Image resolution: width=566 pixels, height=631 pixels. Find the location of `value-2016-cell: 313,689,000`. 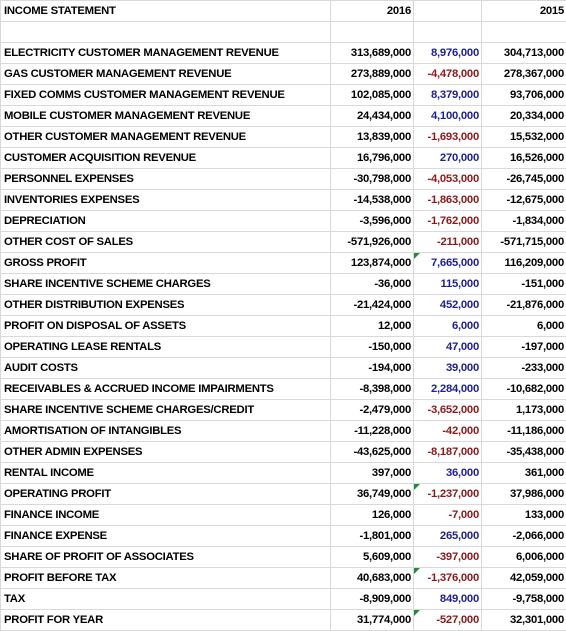

value-2016-cell: 313,689,000 is located at coordinates (372, 53).